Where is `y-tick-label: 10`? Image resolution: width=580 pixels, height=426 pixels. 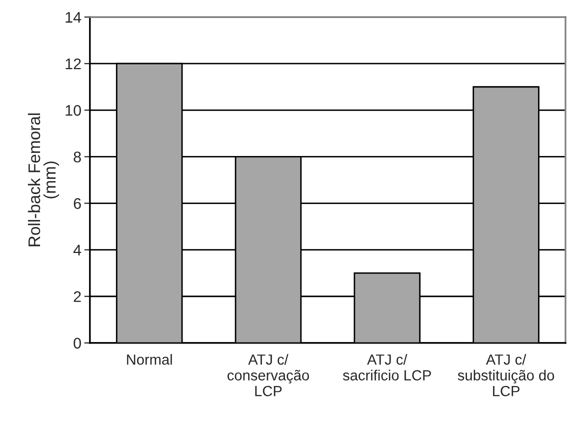 y-tick-label: 10 is located at coordinates (73, 110).